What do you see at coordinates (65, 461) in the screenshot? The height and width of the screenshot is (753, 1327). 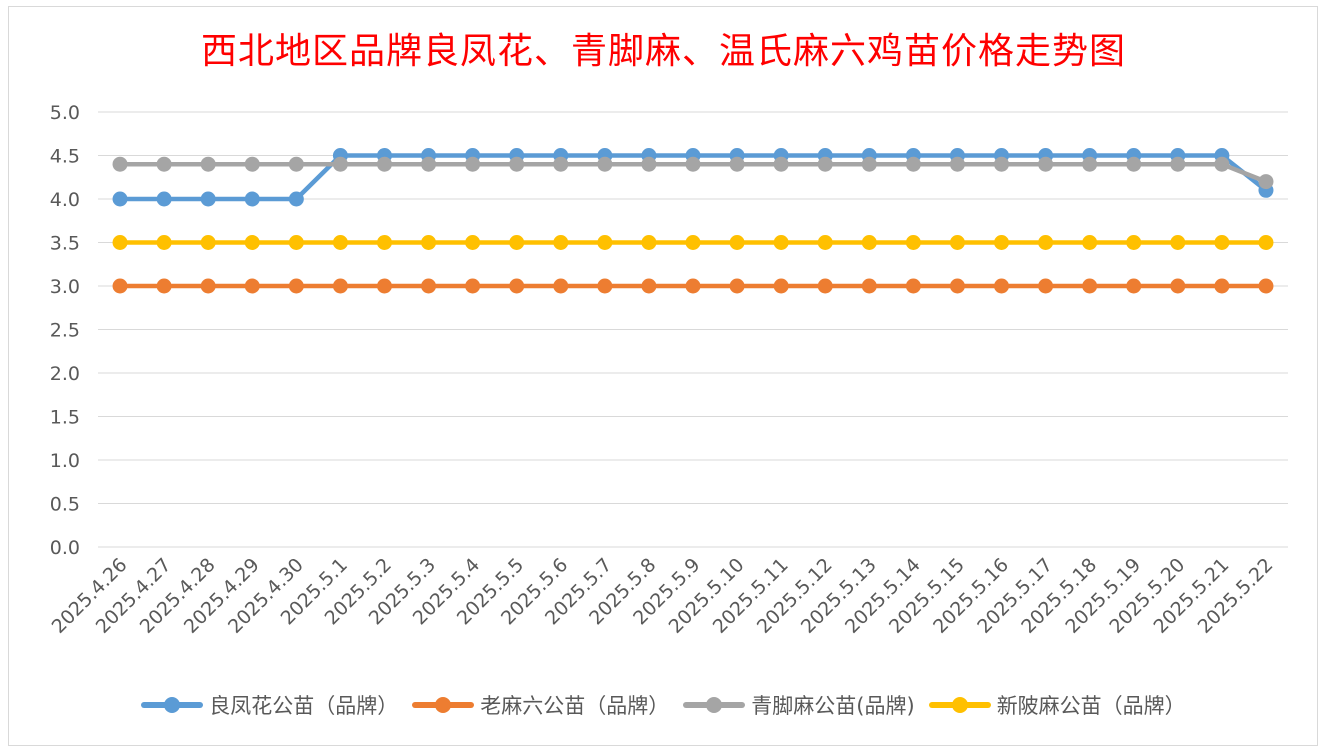 I see `y-tick-label: 1.0` at bounding box center [65, 461].